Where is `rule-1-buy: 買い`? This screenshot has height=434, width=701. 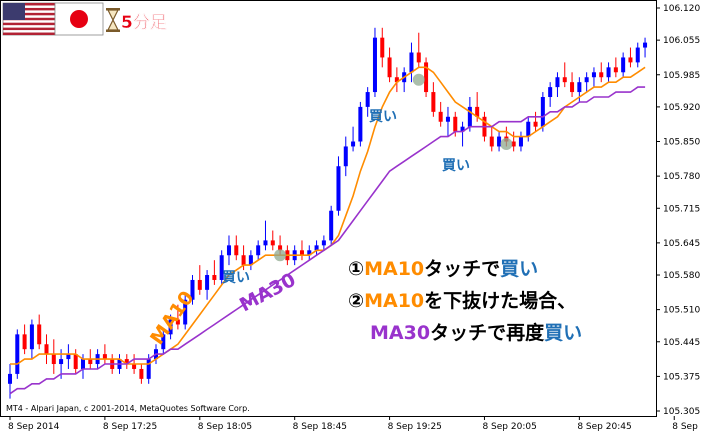
rule-1-buy: 買い is located at coordinates (519, 269).